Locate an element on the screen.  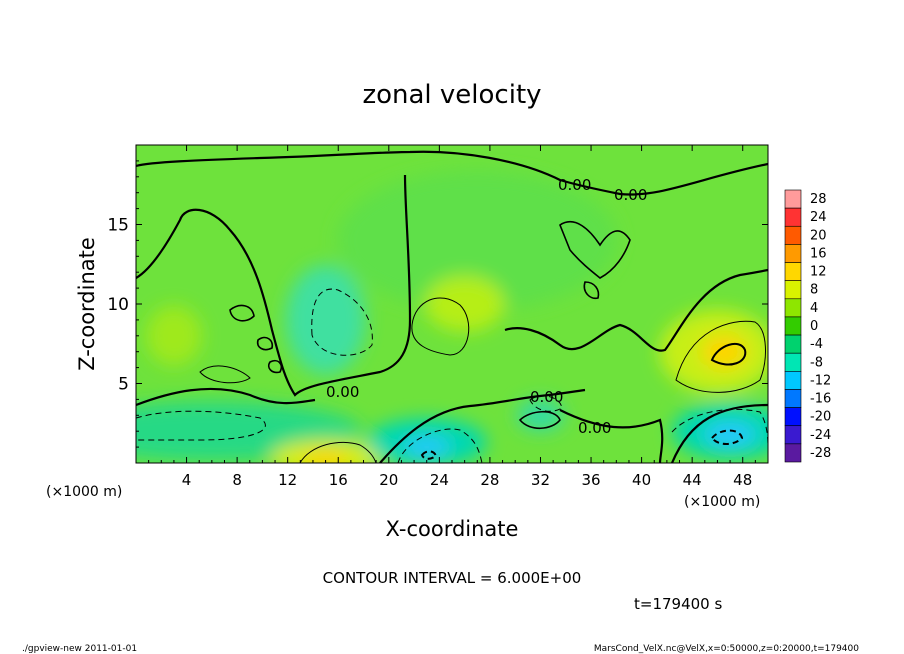
x-tick-label: 12 is located at coordinates (287, 480).